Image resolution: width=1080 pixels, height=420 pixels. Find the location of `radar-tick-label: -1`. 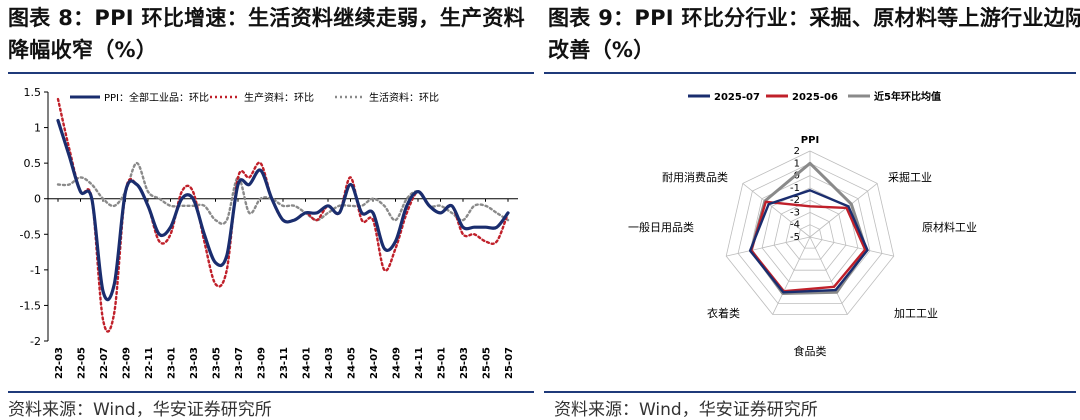

radar-tick-label: -1 is located at coordinates (795, 188).